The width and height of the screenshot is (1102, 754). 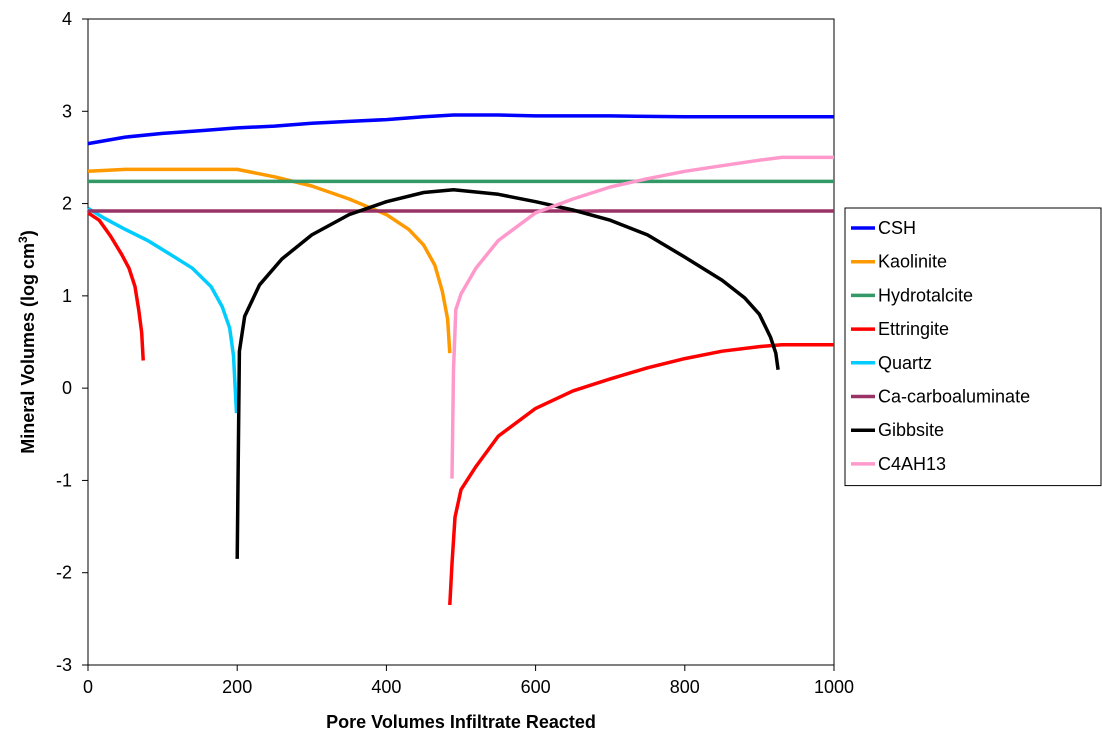 What do you see at coordinates (116, 286) in the screenshot?
I see `series-line-ettringite` at bounding box center [116, 286].